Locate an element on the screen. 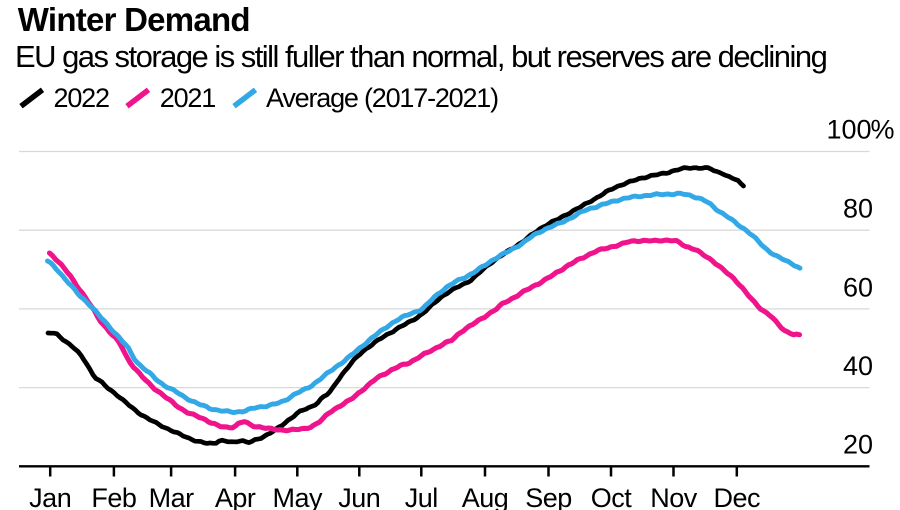  svg-text: Jul is located at coordinates (421, 496).